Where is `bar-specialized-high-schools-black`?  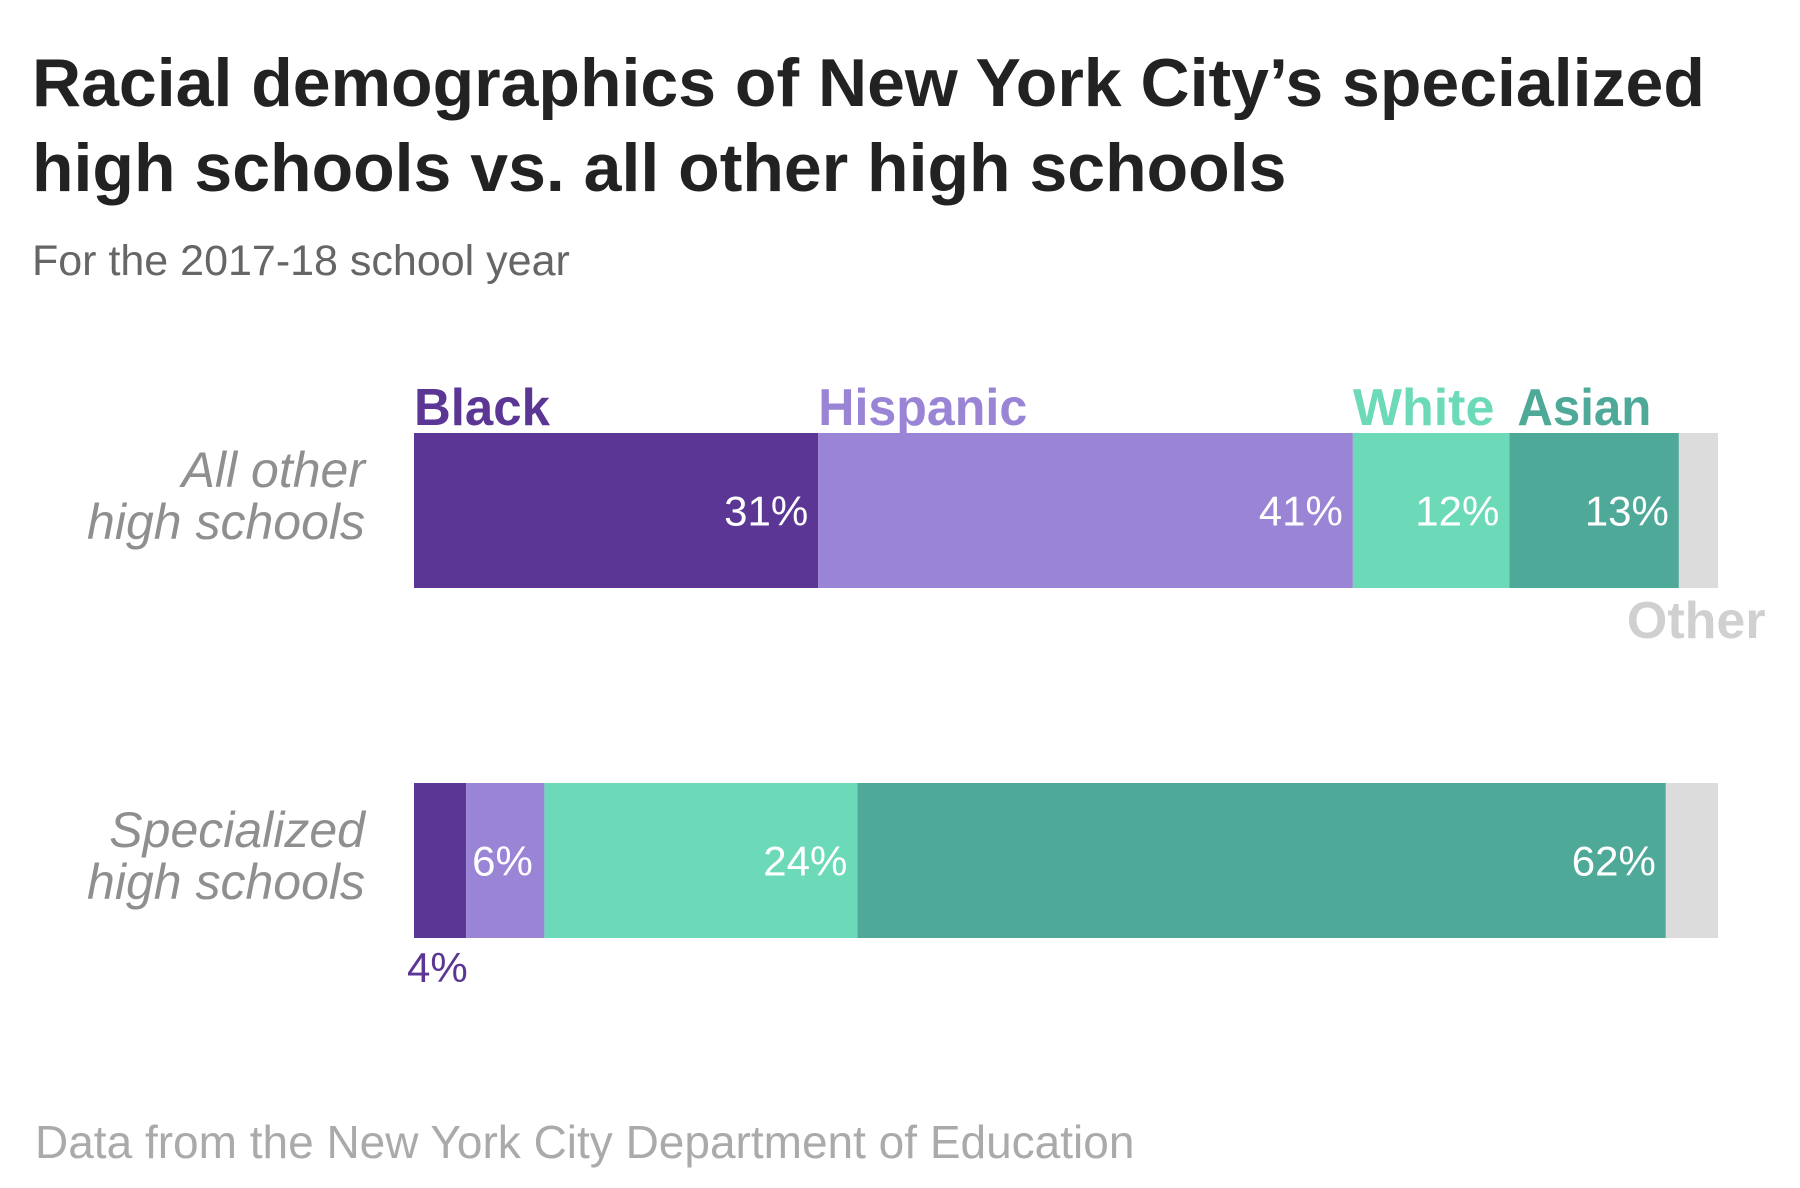 bar-specialized-high-schools-black is located at coordinates (440, 860).